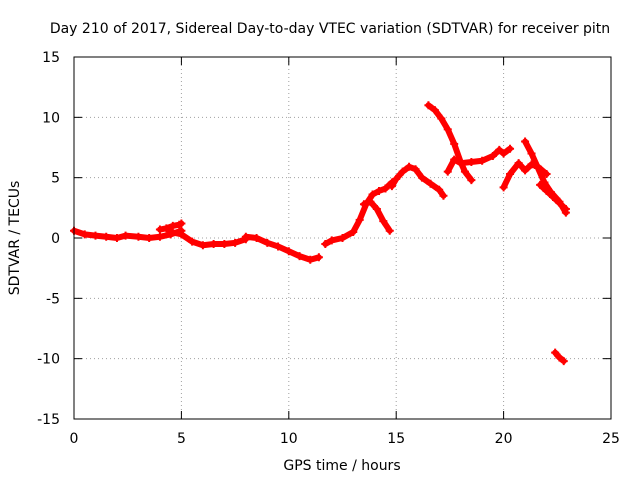 This screenshot has width=640, height=480. What do you see at coordinates (55, 239) in the screenshot?
I see `y-tick-label: 0` at bounding box center [55, 239].